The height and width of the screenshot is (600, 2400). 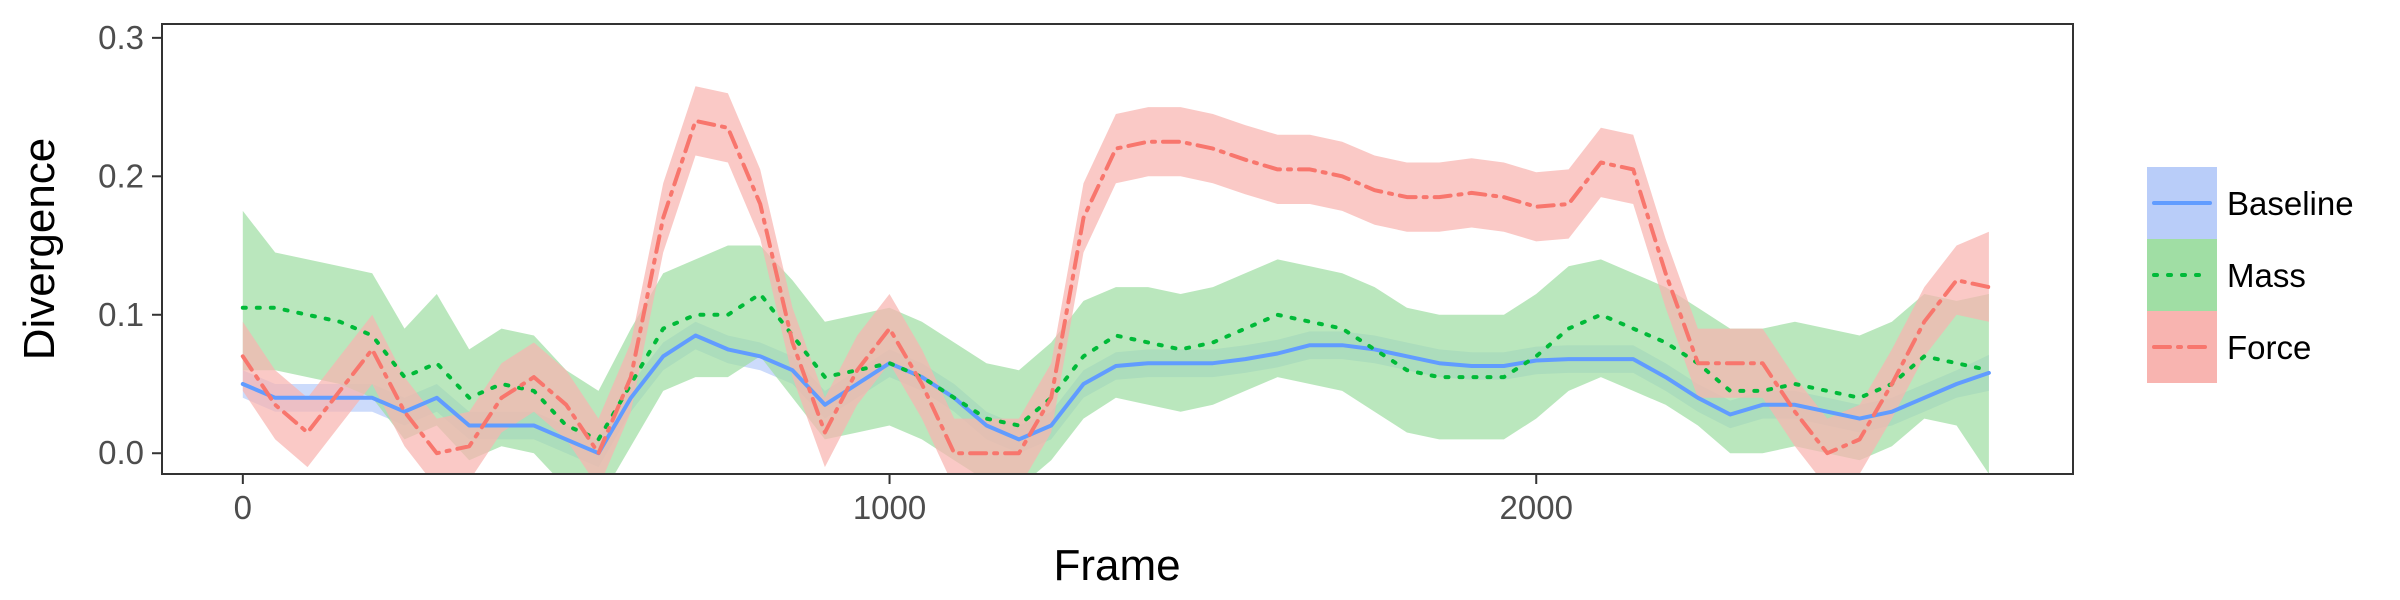 I want to click on y-axis-title: Divergence, so click(x=39, y=249).